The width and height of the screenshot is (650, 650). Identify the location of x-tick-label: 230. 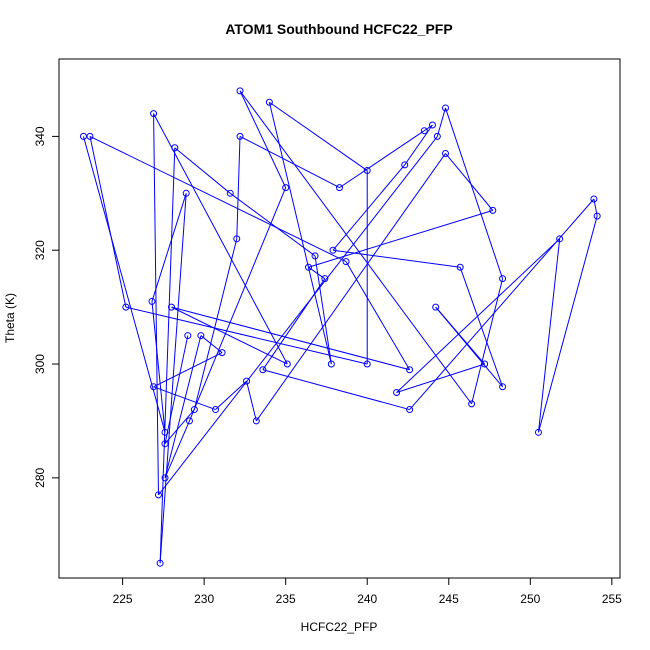
(204, 599).